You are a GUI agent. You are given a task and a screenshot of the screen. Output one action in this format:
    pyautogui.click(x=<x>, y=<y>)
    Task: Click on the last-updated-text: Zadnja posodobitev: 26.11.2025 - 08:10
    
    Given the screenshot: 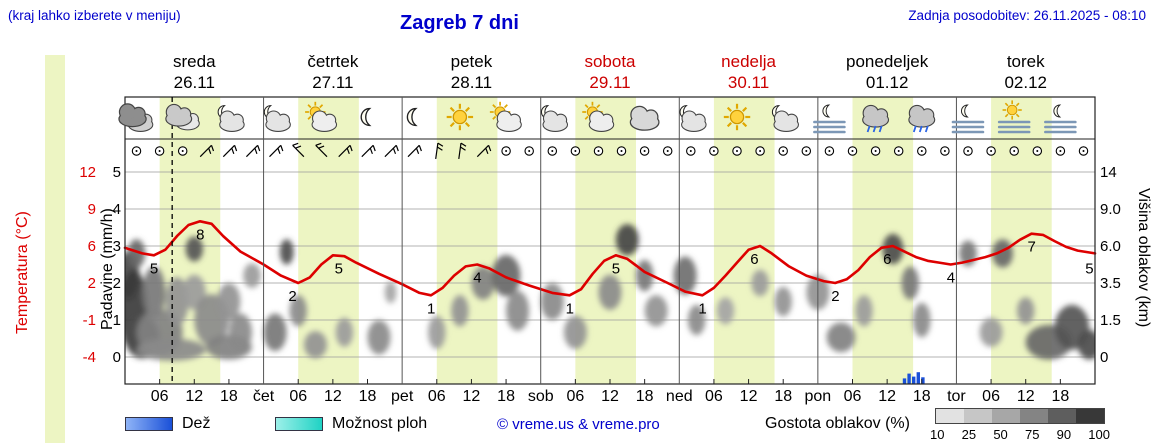 What is the action you would take?
    pyautogui.click(x=1027, y=15)
    